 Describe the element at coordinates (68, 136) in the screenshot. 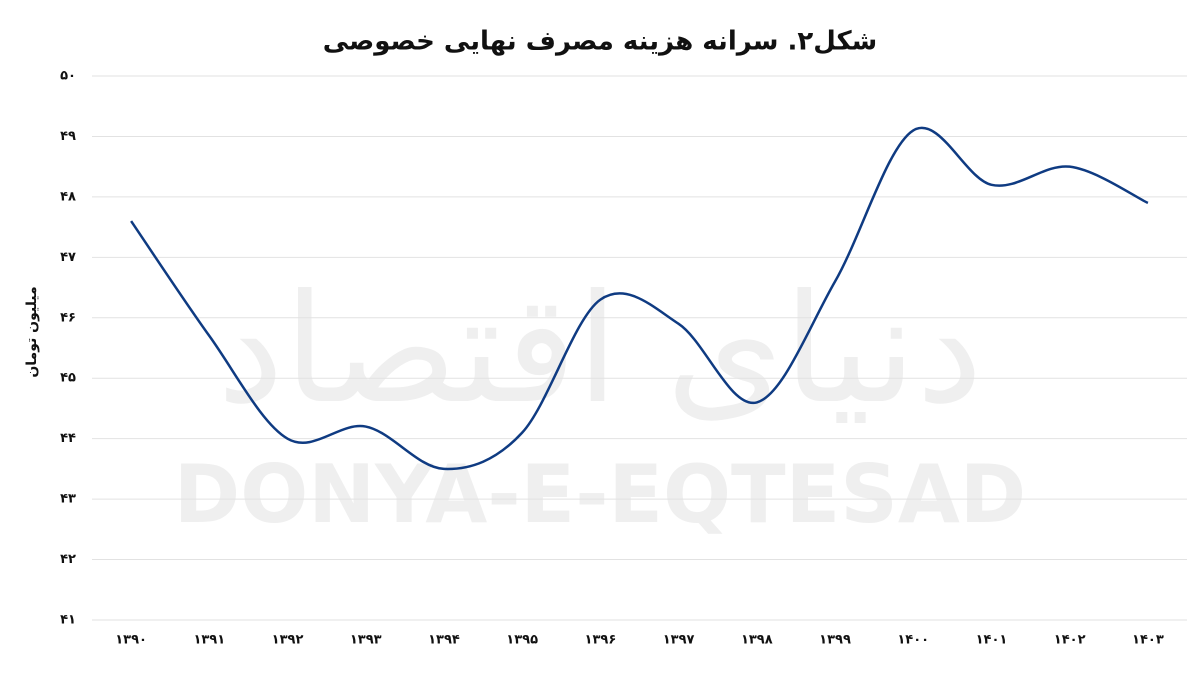

I see `y-tick-label: ۴۹` at that location.